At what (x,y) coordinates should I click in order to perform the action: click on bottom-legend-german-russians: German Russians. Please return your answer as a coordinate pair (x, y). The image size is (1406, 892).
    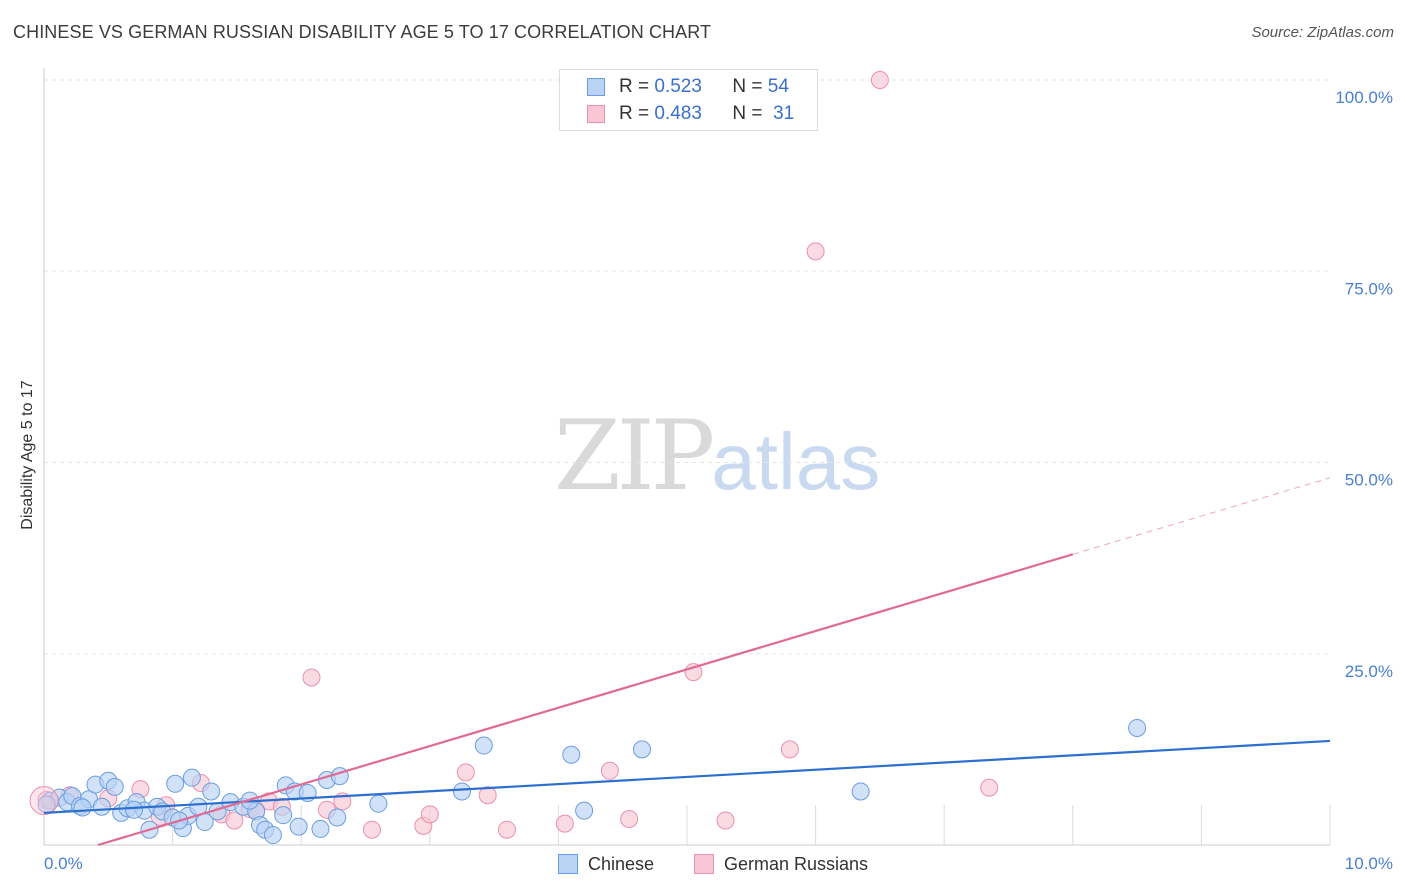
    Looking at the image, I should click on (781, 864).